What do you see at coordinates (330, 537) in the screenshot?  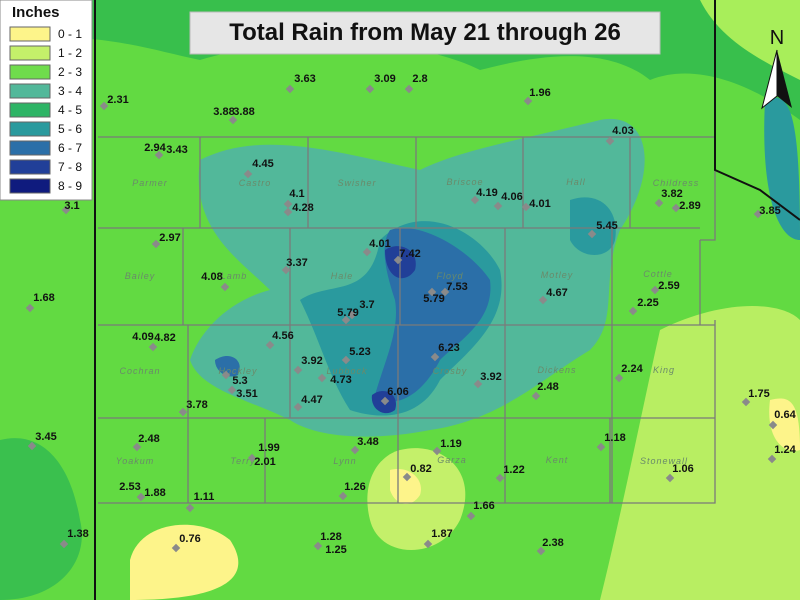 I see `station-value: 1.28` at bounding box center [330, 537].